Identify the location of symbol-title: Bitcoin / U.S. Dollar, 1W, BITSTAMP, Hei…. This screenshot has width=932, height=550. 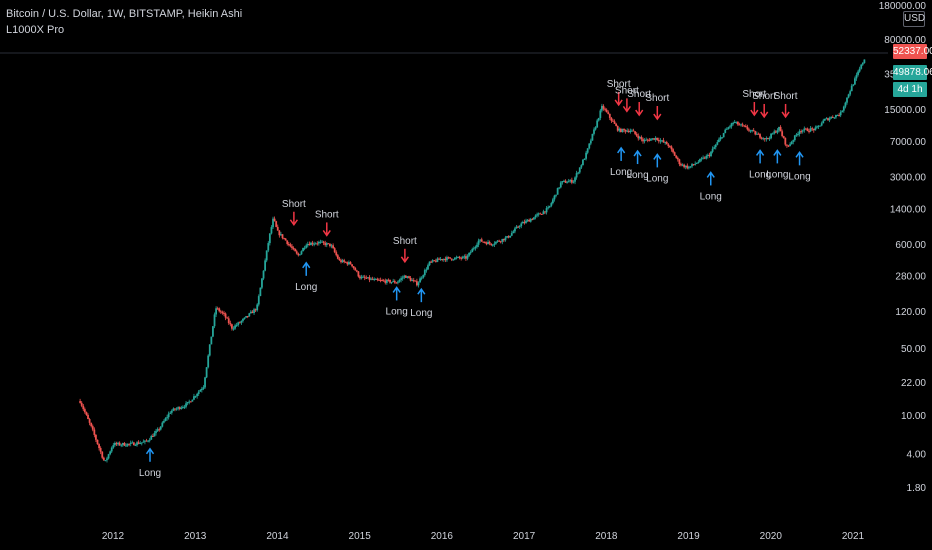
(124, 14).